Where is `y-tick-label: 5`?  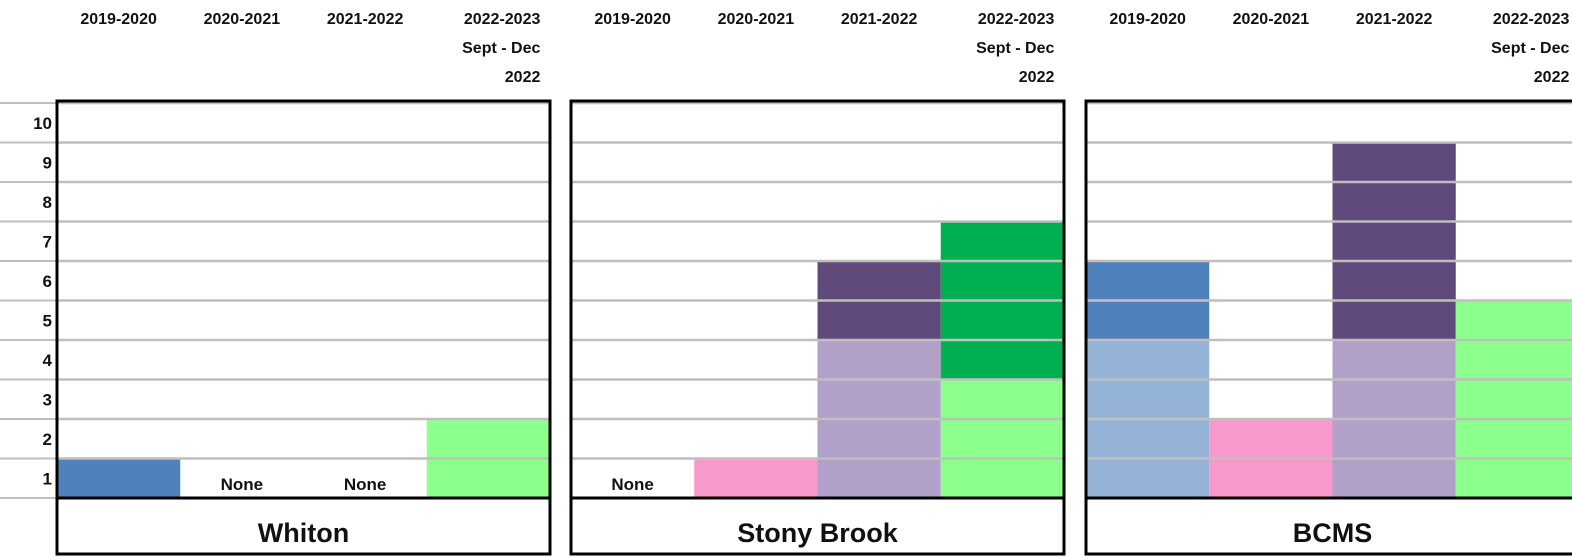 y-tick-label: 5 is located at coordinates (47, 321).